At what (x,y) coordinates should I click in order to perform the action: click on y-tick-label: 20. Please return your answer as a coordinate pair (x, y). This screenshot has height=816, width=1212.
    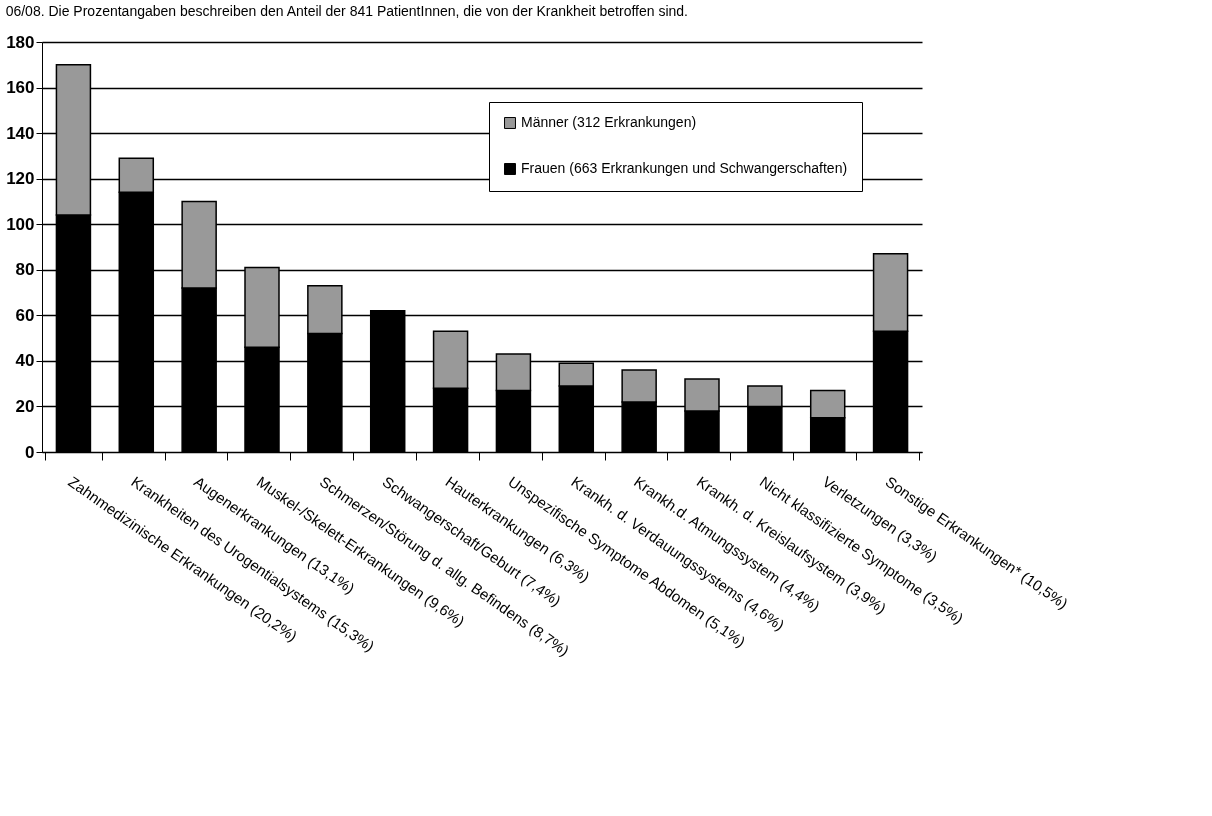
    Looking at the image, I should click on (25, 406).